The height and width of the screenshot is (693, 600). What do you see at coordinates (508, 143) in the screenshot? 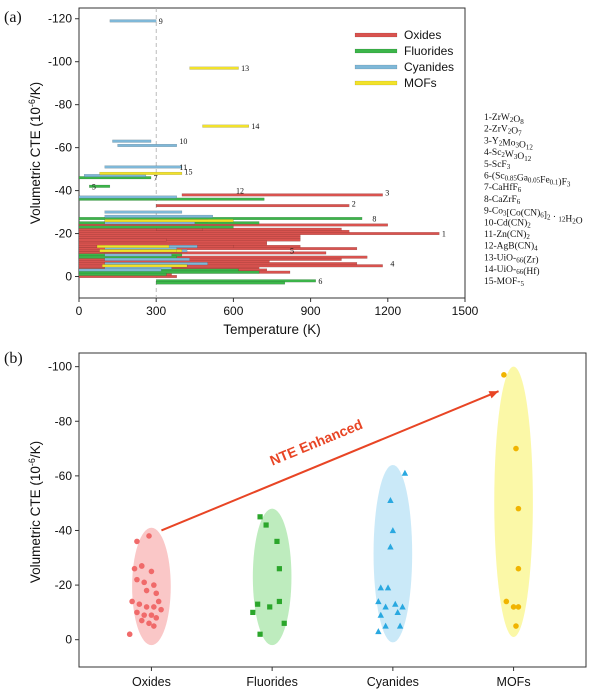
I see `compound-list-item: 3-Y2Mo3O12` at bounding box center [508, 143].